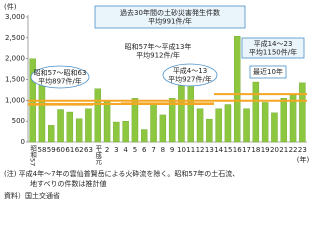  What do you see at coordinates (158, 54) in the screenshot?
I see `annotation-text: 平均912件/年` at bounding box center [158, 54].